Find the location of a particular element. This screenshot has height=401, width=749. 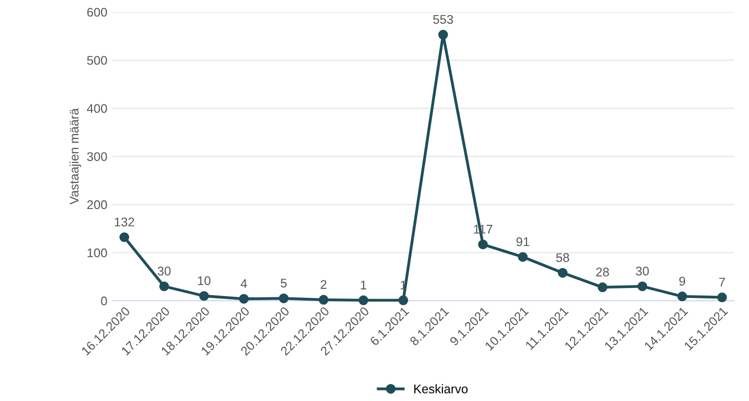

data-label: 10 is located at coordinates (204, 281).